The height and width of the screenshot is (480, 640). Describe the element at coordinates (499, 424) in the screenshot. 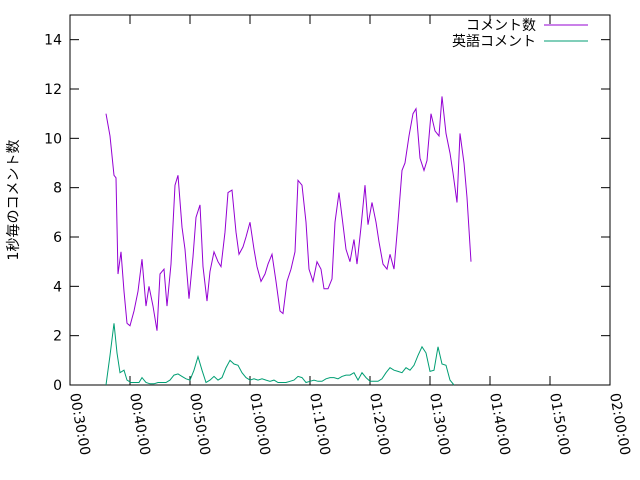

I see `x-tick-label: 01:40:00` at that location.